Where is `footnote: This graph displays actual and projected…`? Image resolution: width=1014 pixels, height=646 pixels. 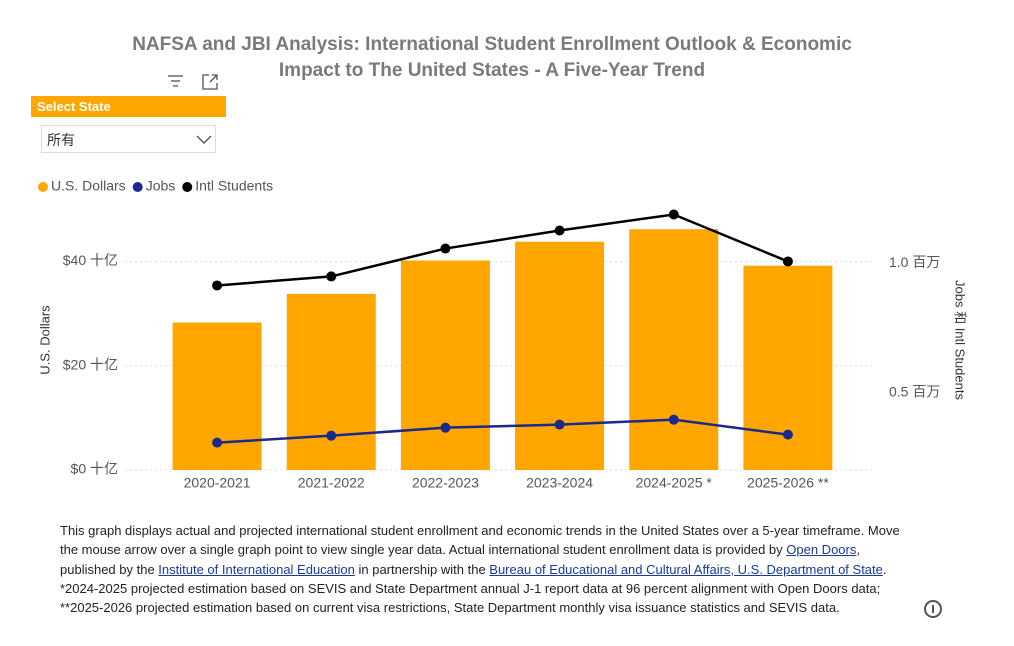
footnote: This graph displays actual and projected… is located at coordinates (480, 569).